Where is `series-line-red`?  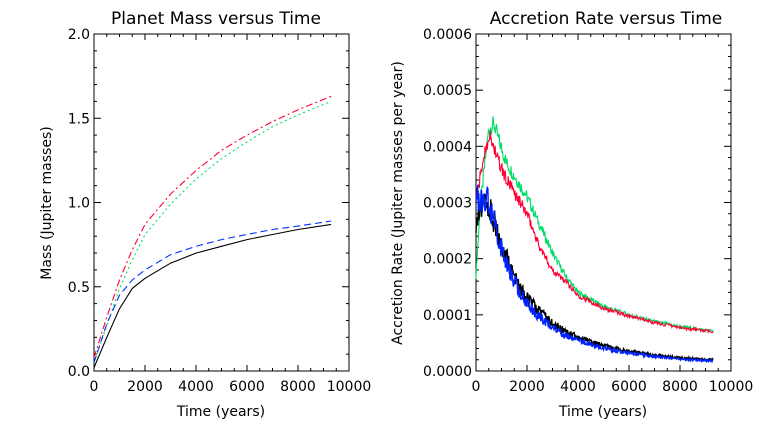
series-line-red is located at coordinates (594, 232).